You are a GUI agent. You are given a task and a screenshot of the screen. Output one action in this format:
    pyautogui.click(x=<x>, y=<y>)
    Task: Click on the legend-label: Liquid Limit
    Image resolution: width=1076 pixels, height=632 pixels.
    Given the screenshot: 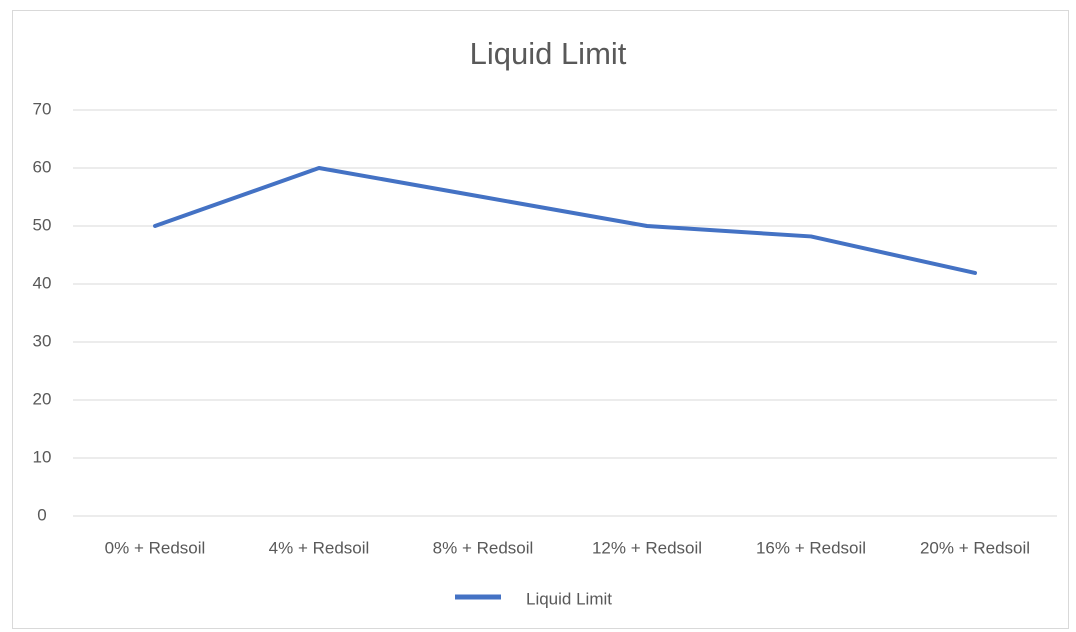 What is the action you would take?
    pyautogui.click(x=569, y=598)
    